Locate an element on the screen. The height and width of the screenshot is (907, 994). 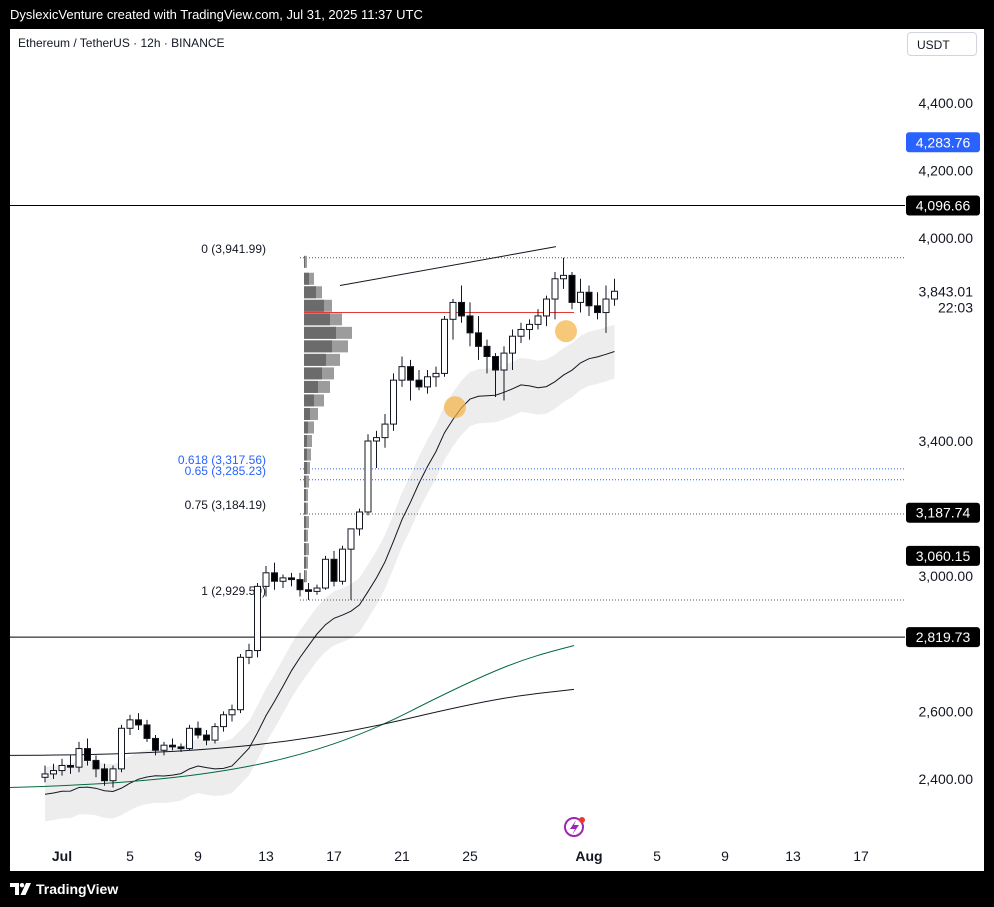
ema-green-line is located at coordinates (292, 716).